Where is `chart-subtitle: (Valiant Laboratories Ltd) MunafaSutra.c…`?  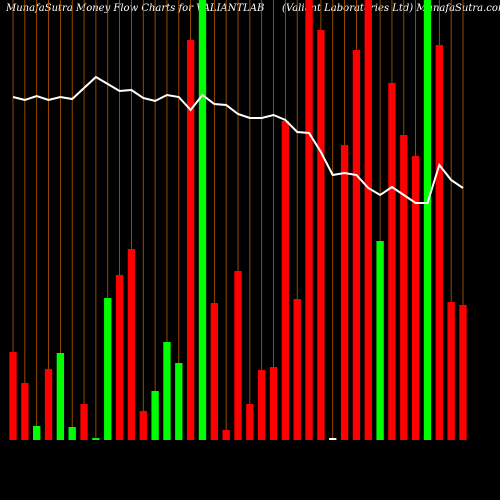
chart-subtitle: (Valiant Laboratories Ltd) MunafaSutra.c… is located at coordinates (391, 8).